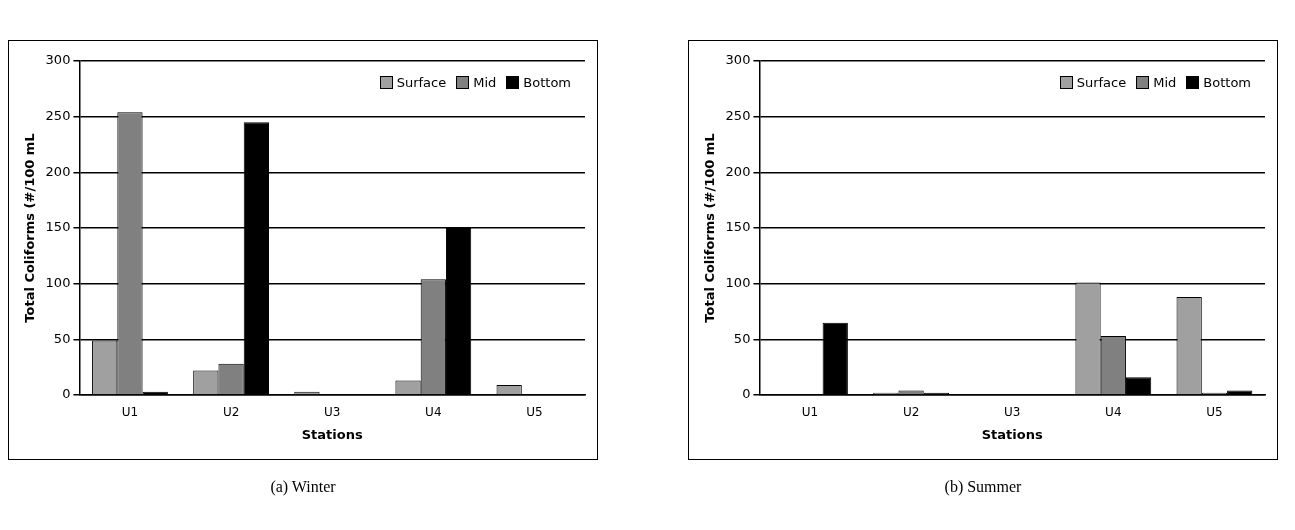 Image resolution: width=1295 pixels, height=530 pixels. Describe the element at coordinates (983, 487) in the screenshot. I see `text: (b) Summer` at that location.